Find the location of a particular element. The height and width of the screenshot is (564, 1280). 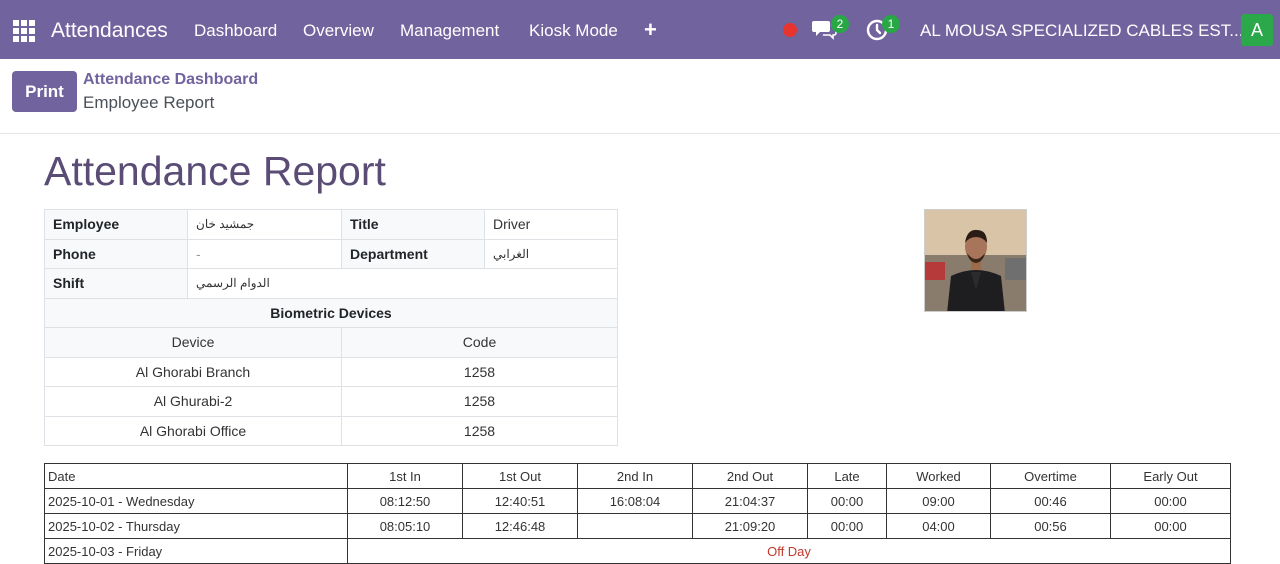

device-row: Al Ghorabi Office 1258 is located at coordinates (331, 430).